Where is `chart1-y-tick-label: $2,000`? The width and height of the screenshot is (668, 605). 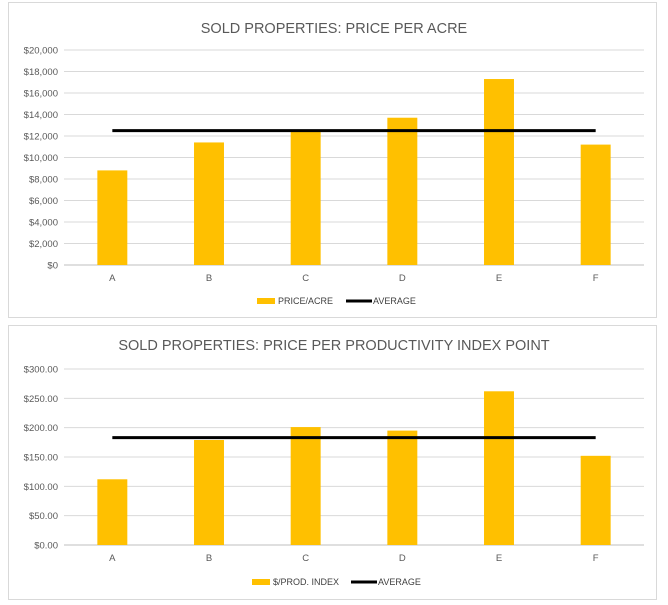 chart1-y-tick-label: $2,000 is located at coordinates (43, 244).